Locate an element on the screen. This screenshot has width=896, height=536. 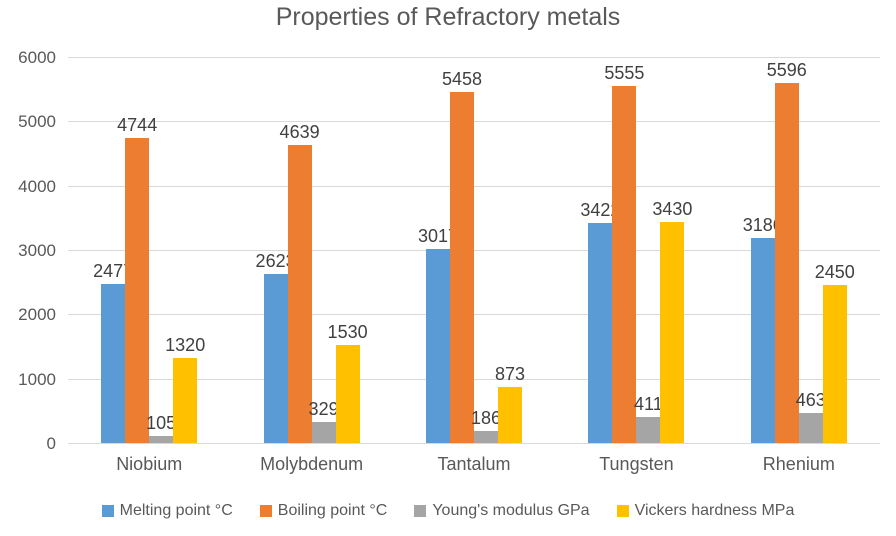
bar-value-label: 1320 is located at coordinates (185, 345).